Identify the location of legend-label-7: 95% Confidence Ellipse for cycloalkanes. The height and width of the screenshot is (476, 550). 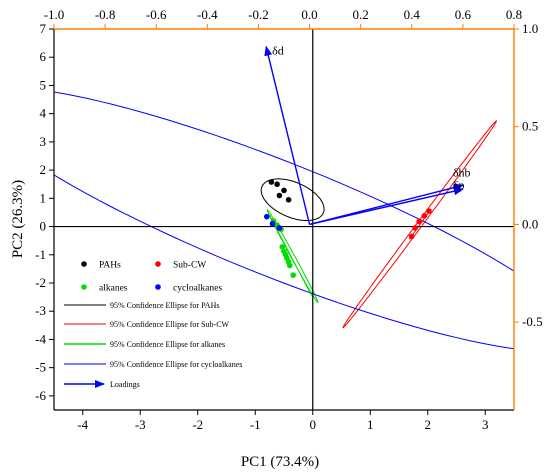
(176, 364).